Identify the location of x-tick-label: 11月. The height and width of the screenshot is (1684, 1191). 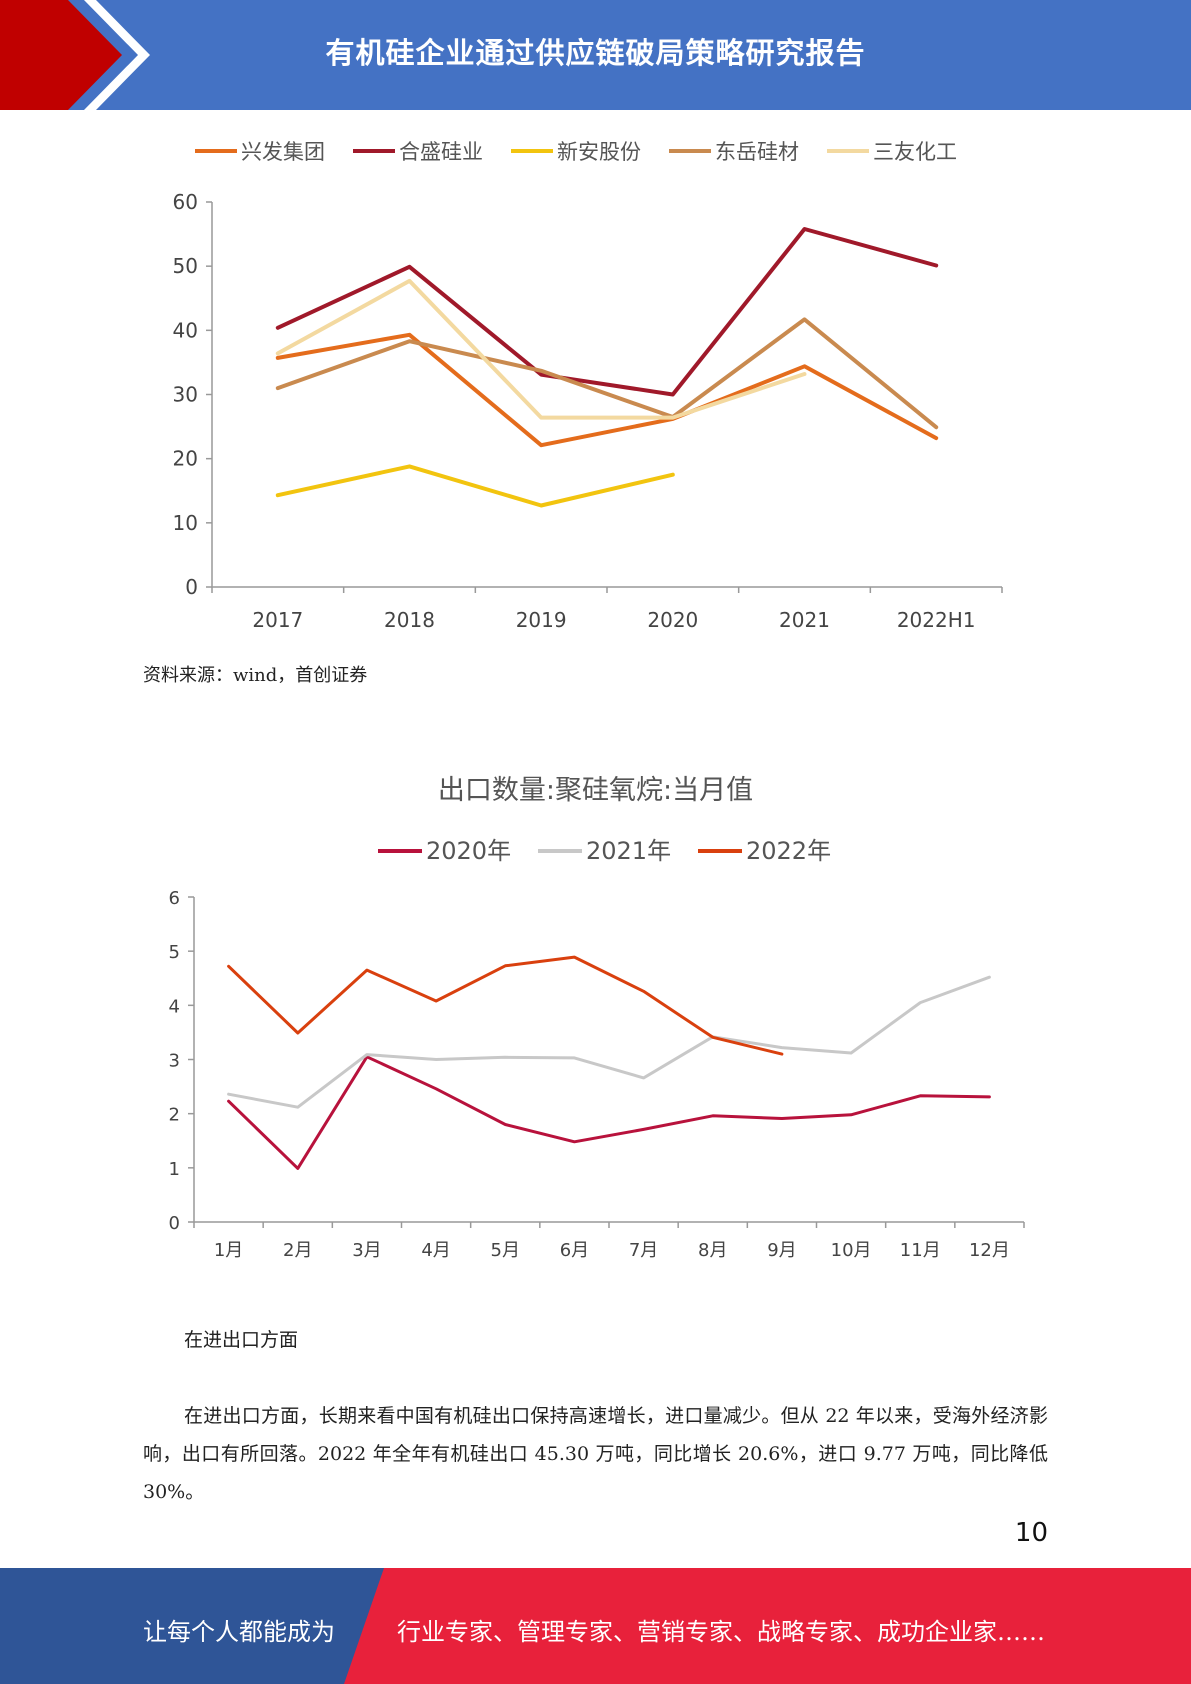
(920, 1250).